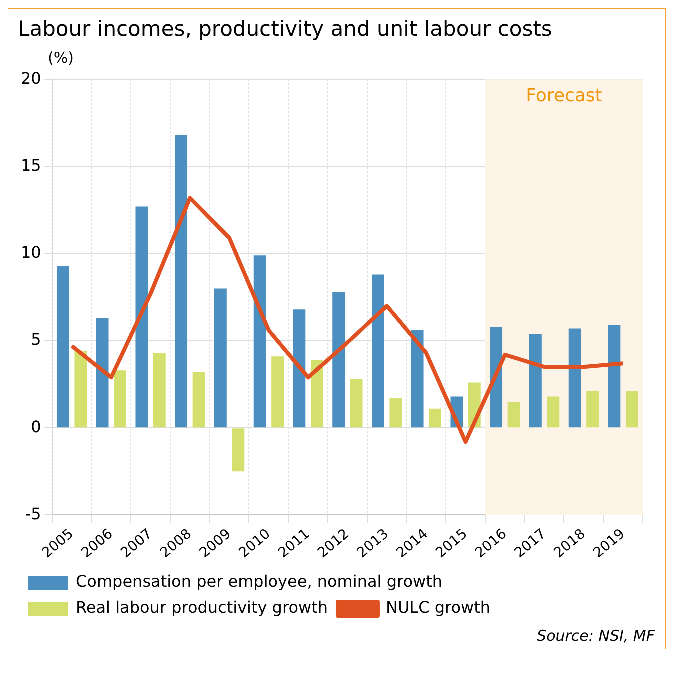 This screenshot has height=684, width=673. Describe the element at coordinates (259, 582) in the screenshot. I see `legend-label: Compensation per employee, nominal growth` at that location.